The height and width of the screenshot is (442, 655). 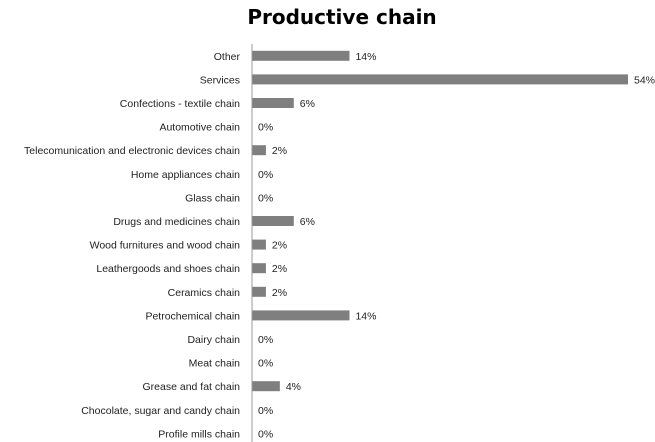 I want to click on category-label: Wood furnitures and wood chain, so click(x=165, y=246).